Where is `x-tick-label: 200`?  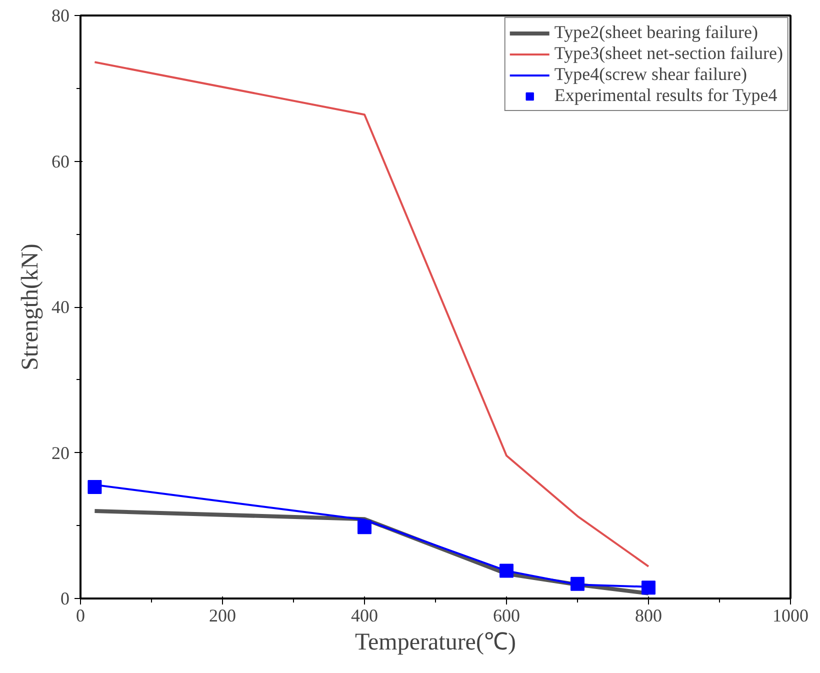
x-tick-label: 200 is located at coordinates (222, 616).